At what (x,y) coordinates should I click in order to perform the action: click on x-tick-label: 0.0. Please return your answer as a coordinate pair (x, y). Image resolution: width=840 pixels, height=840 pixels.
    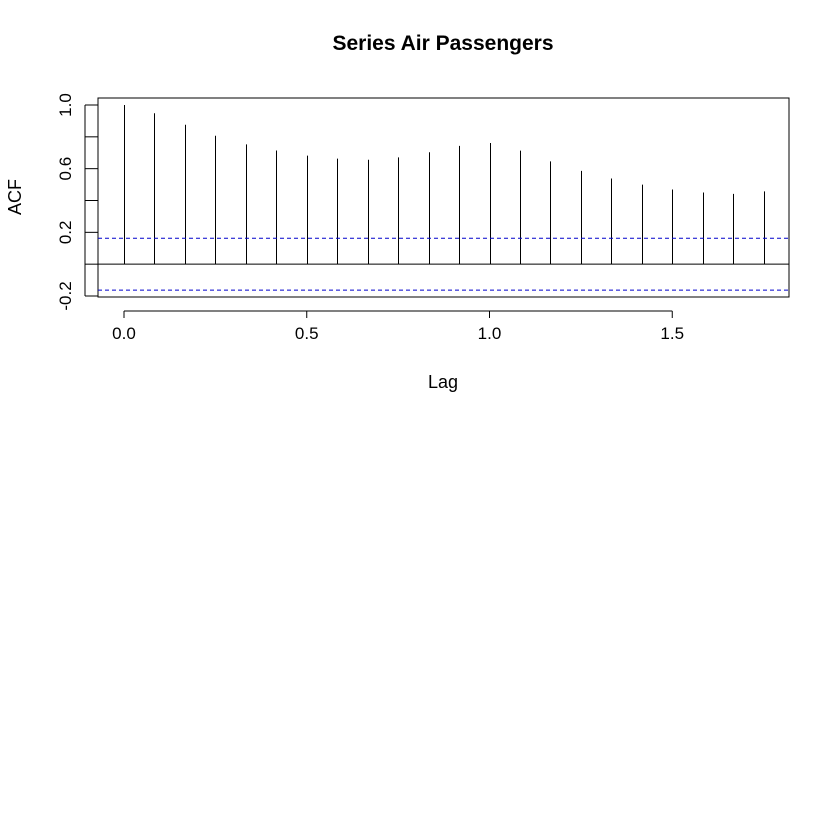
    Looking at the image, I should click on (124, 333).